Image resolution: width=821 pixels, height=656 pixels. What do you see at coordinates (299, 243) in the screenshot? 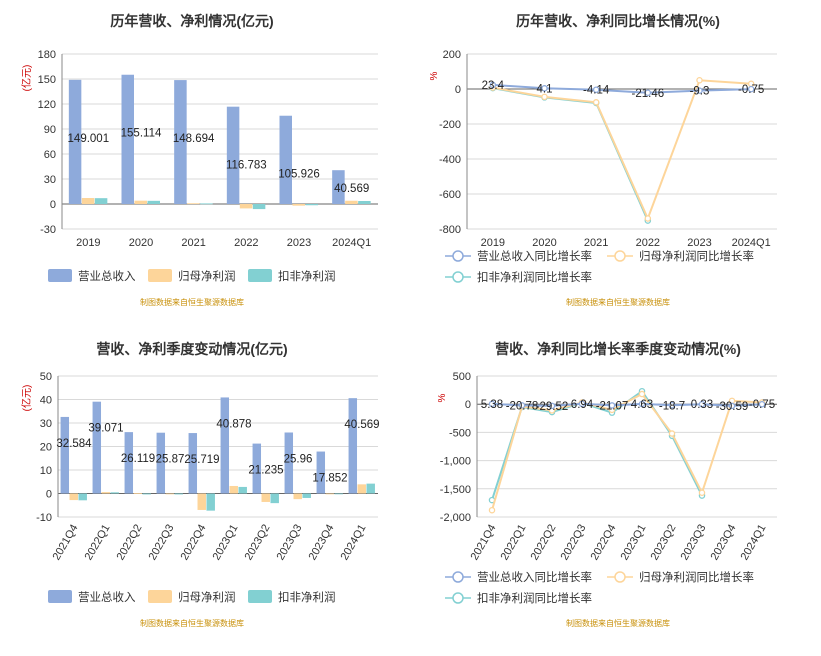
I see `x-tick-label: 2023` at bounding box center [299, 243].